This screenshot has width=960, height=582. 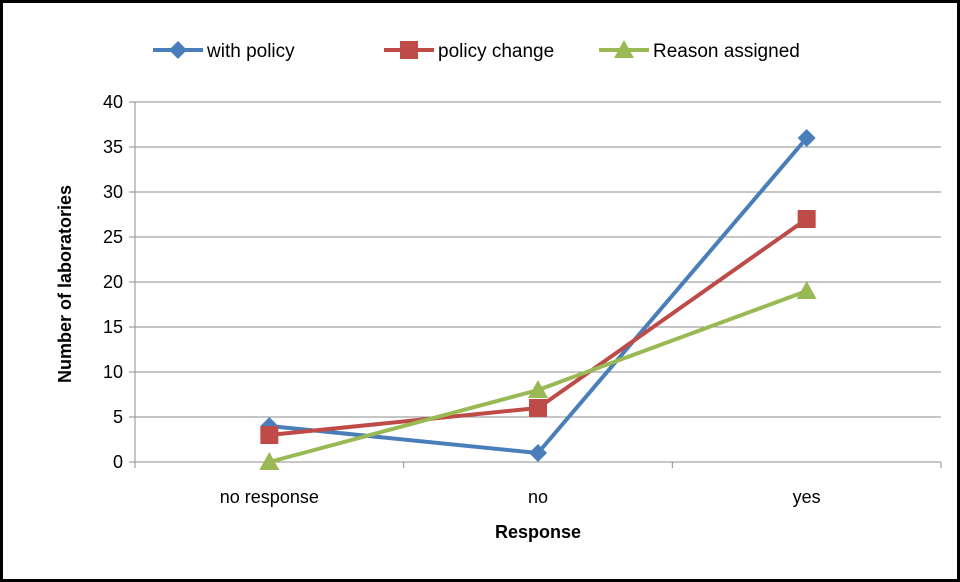 I want to click on legend: with policy policy change Reason assigned, so click(x=476, y=51).